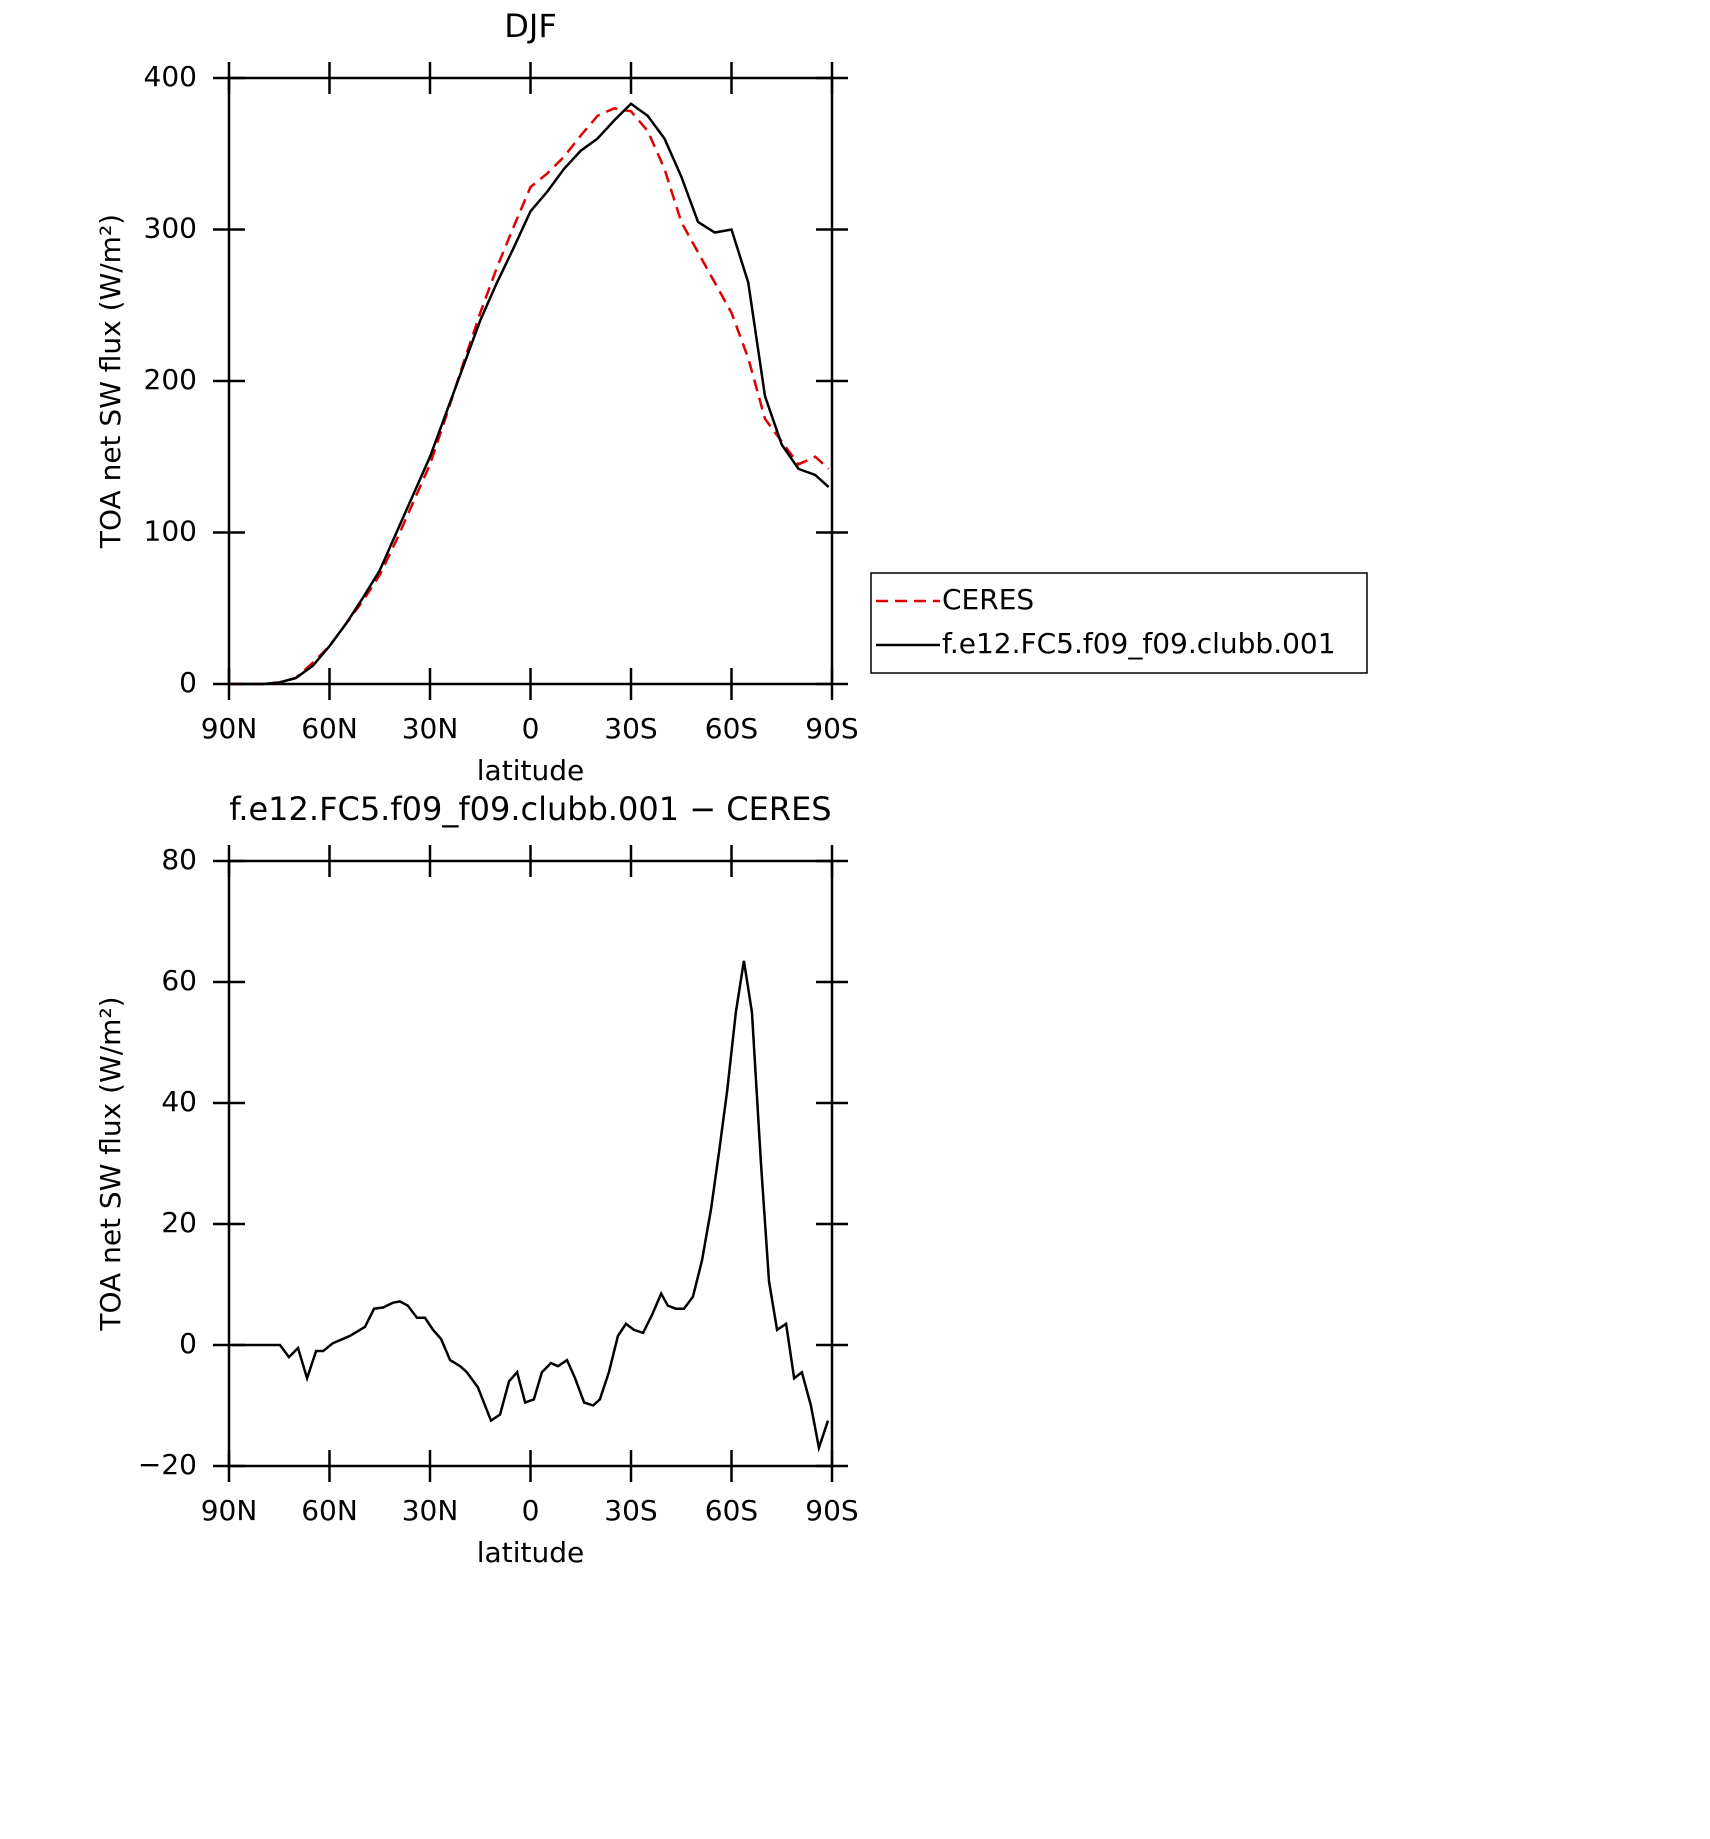 This screenshot has height=1839, width=1710. I want to click on chart-title: DJF, so click(530, 26).